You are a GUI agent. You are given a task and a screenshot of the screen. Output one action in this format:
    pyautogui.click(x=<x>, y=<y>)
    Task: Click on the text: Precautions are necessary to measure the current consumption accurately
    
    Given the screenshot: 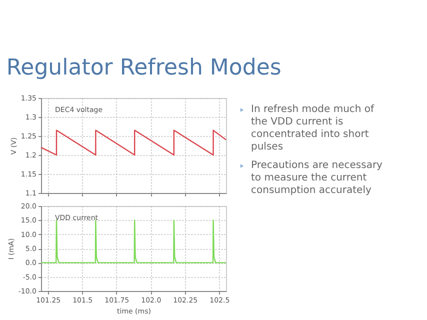 What is the action you would take?
    pyautogui.click(x=317, y=178)
    